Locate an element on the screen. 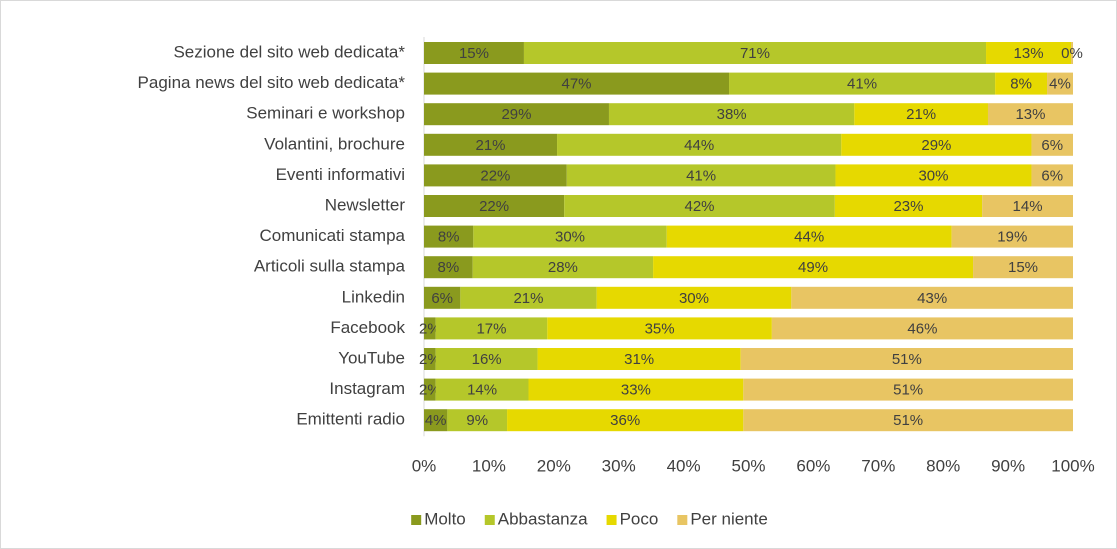 The width and height of the screenshot is (1117, 549). value-label: 15% is located at coordinates (474, 53).